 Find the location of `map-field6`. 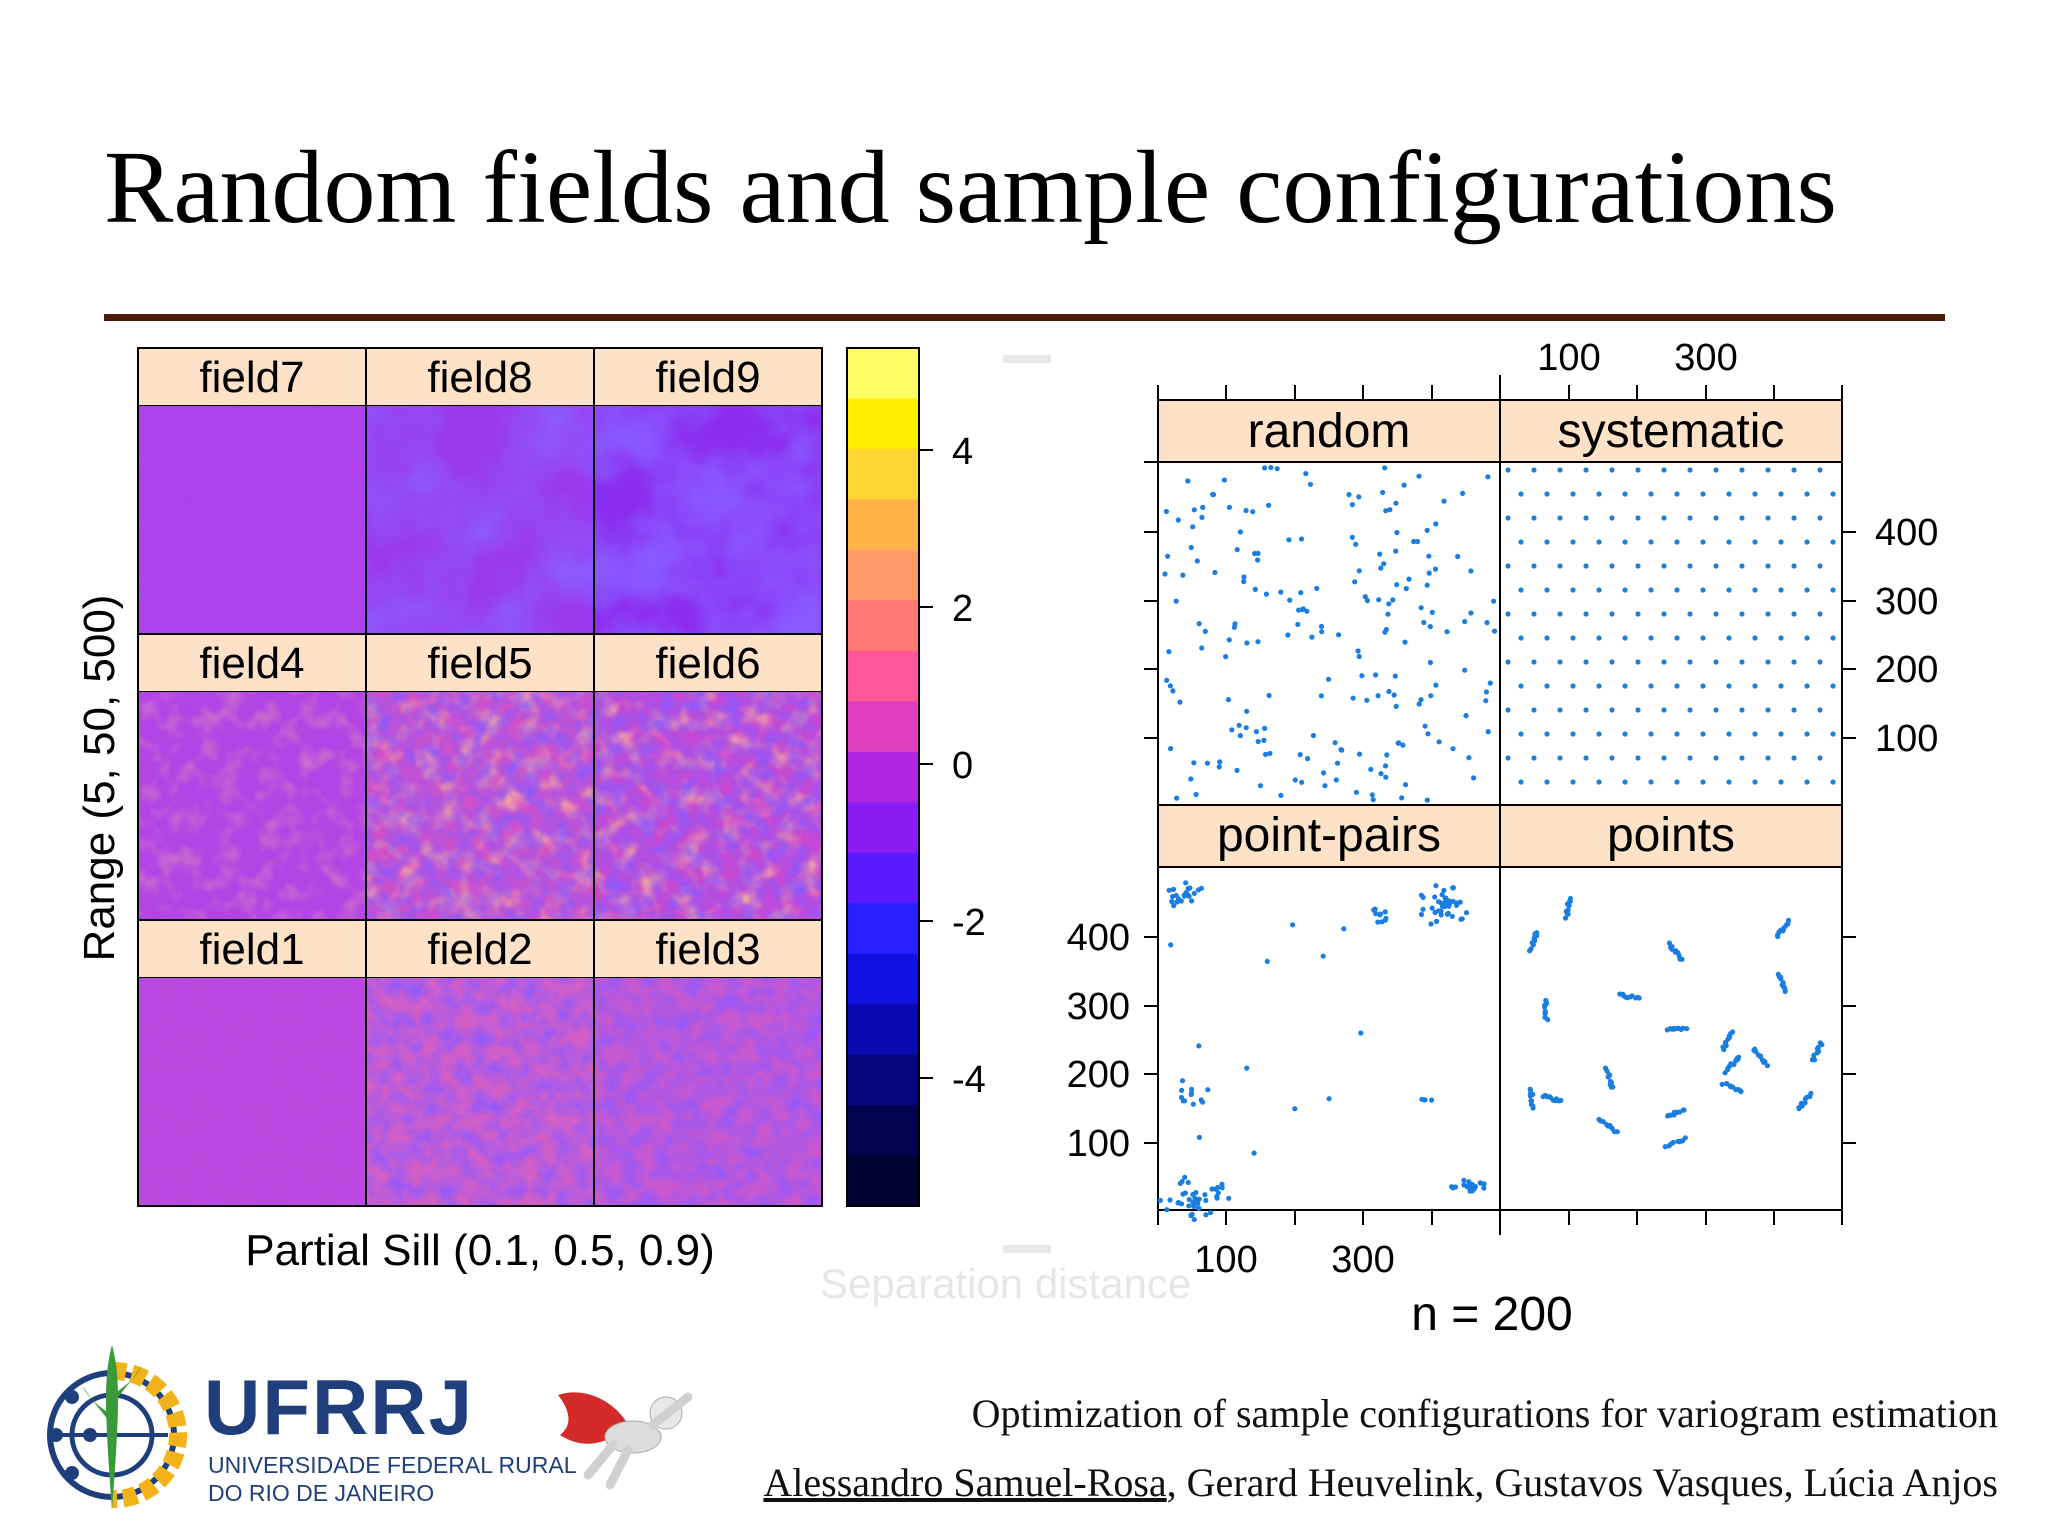

map-field6 is located at coordinates (708, 806).